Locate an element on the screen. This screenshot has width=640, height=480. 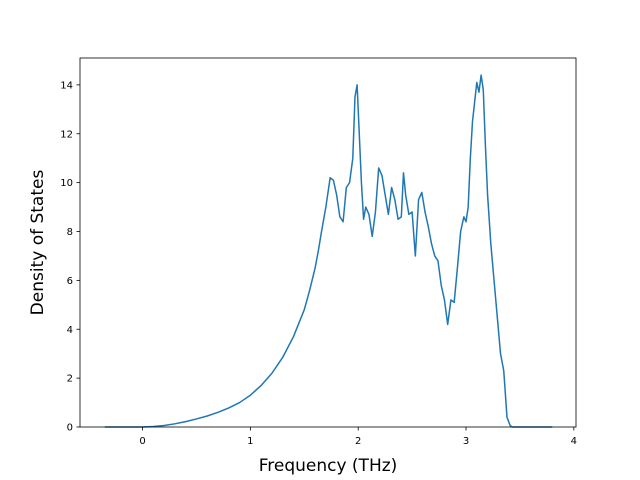
y-tick-label: 12 is located at coordinates (66, 134).